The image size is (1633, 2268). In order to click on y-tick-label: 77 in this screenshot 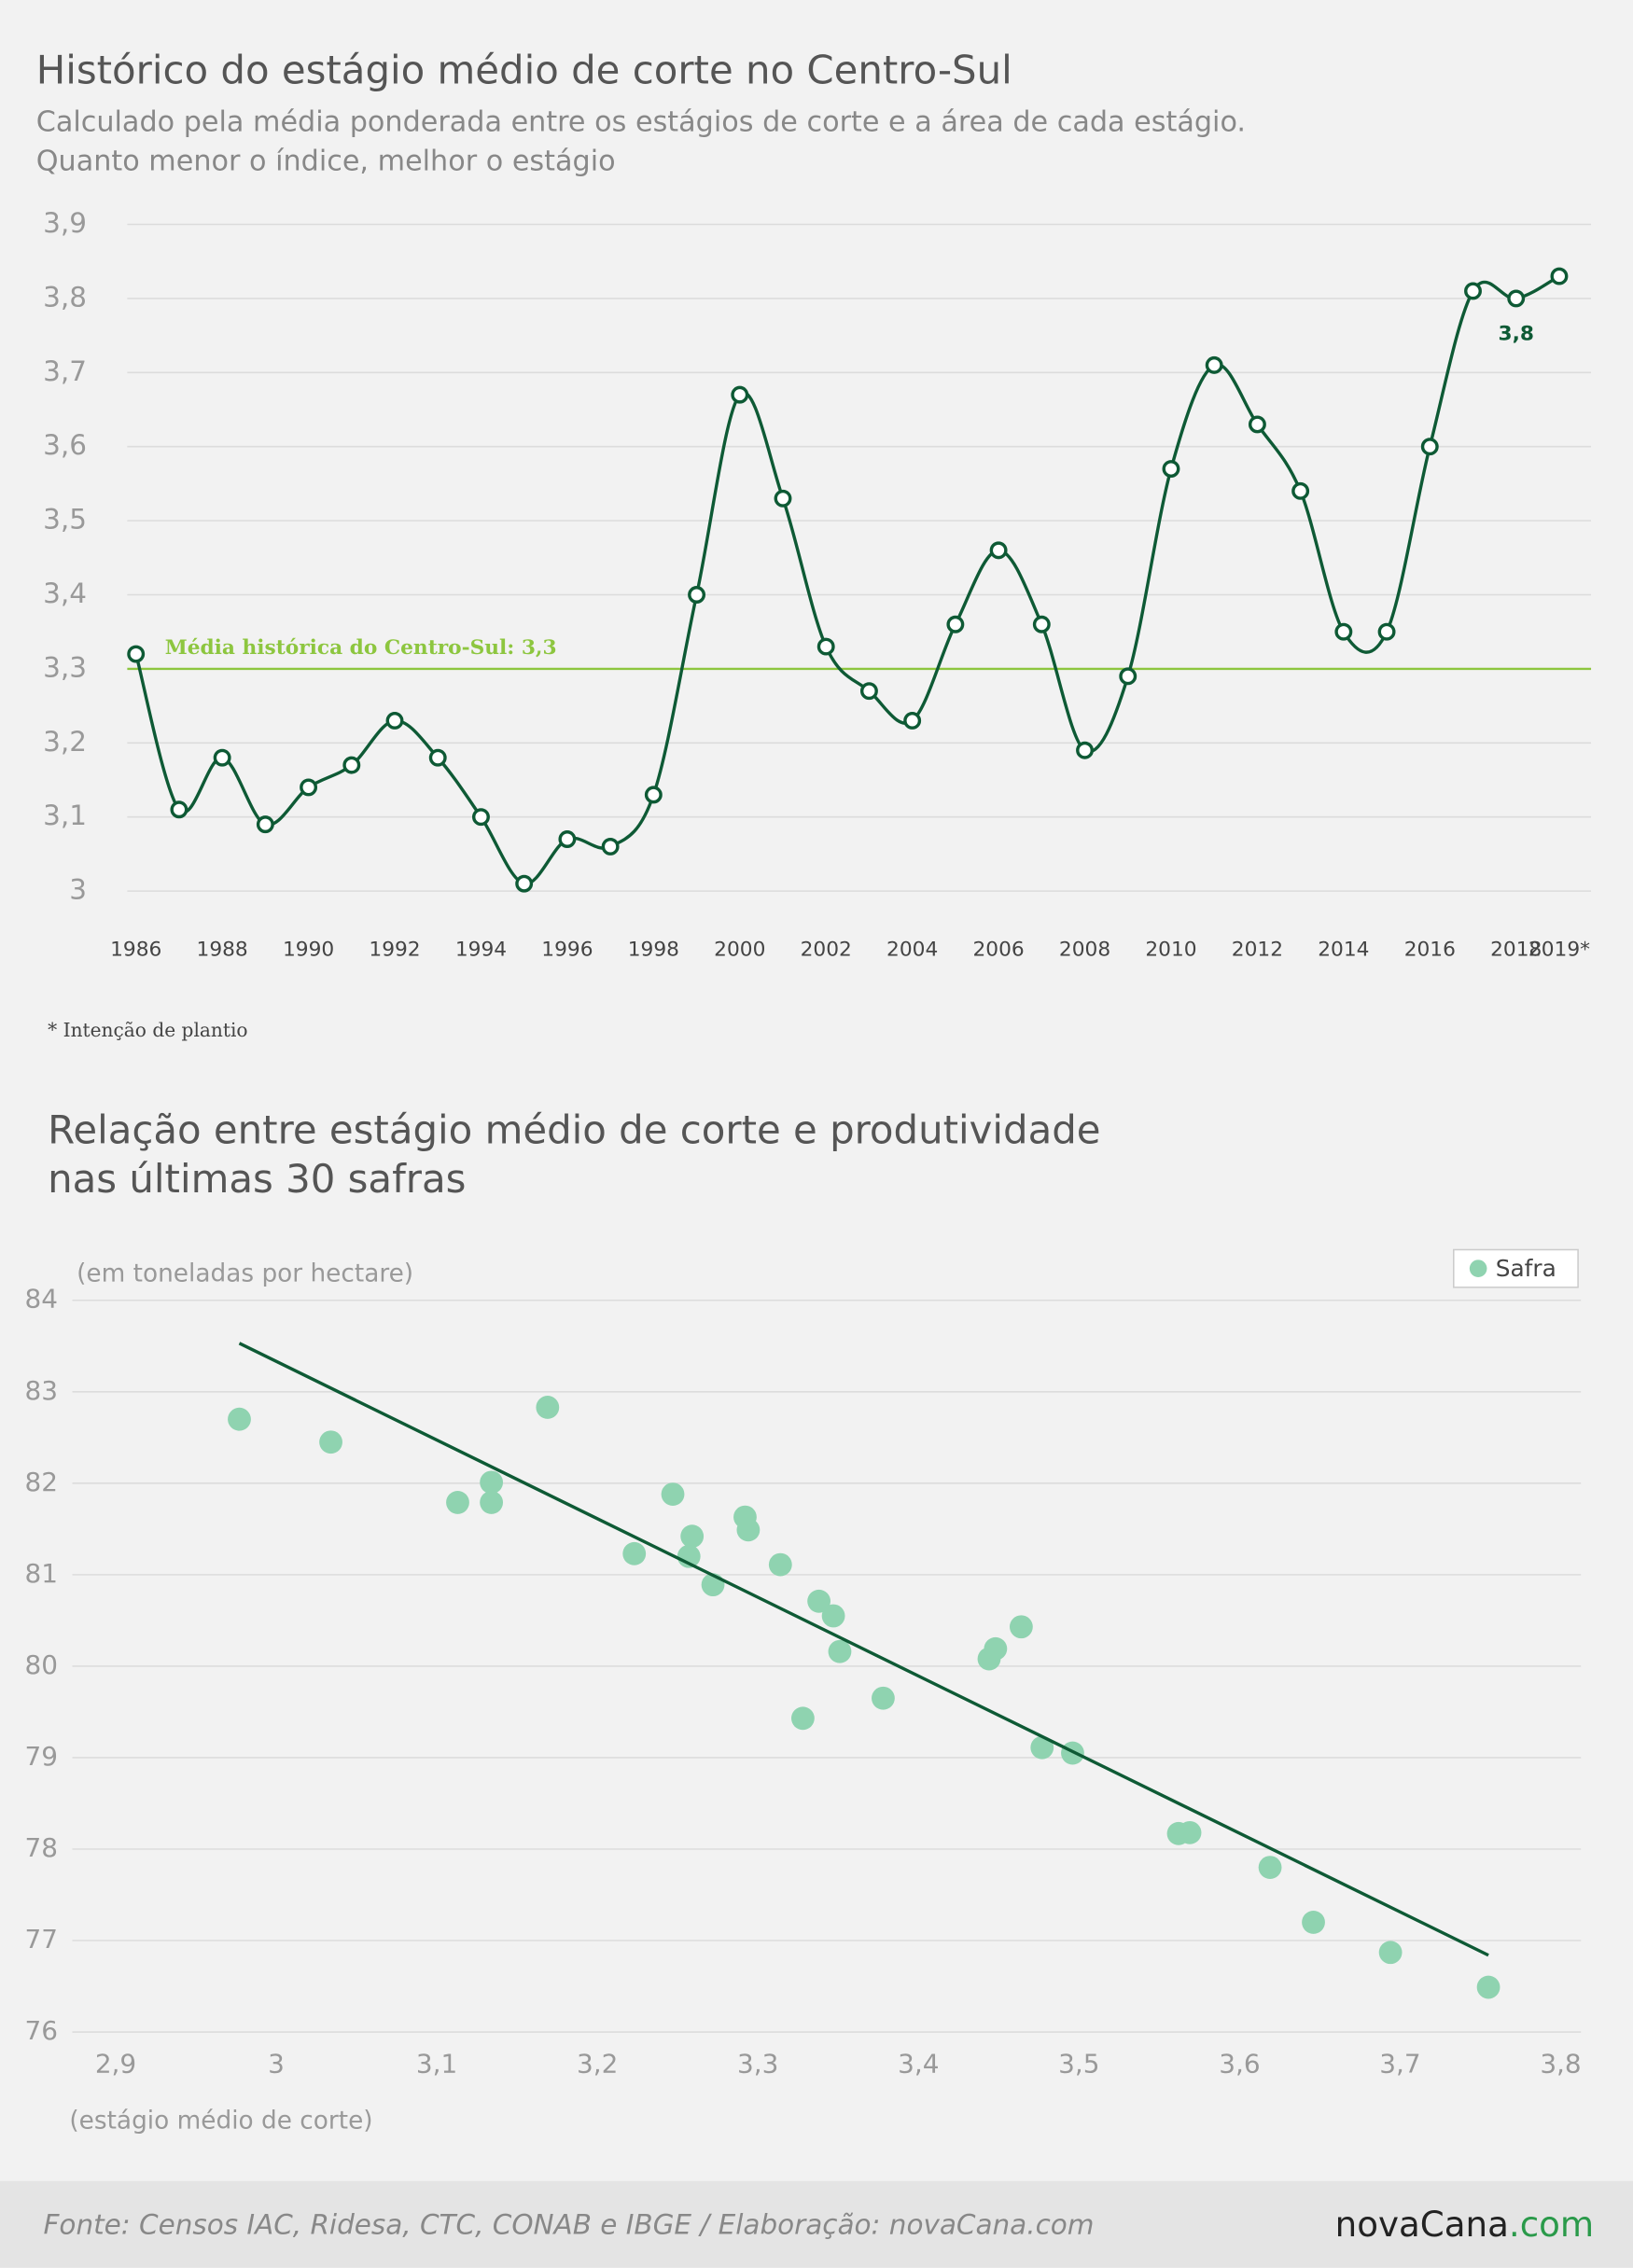, I will do `click(42, 1939)`.